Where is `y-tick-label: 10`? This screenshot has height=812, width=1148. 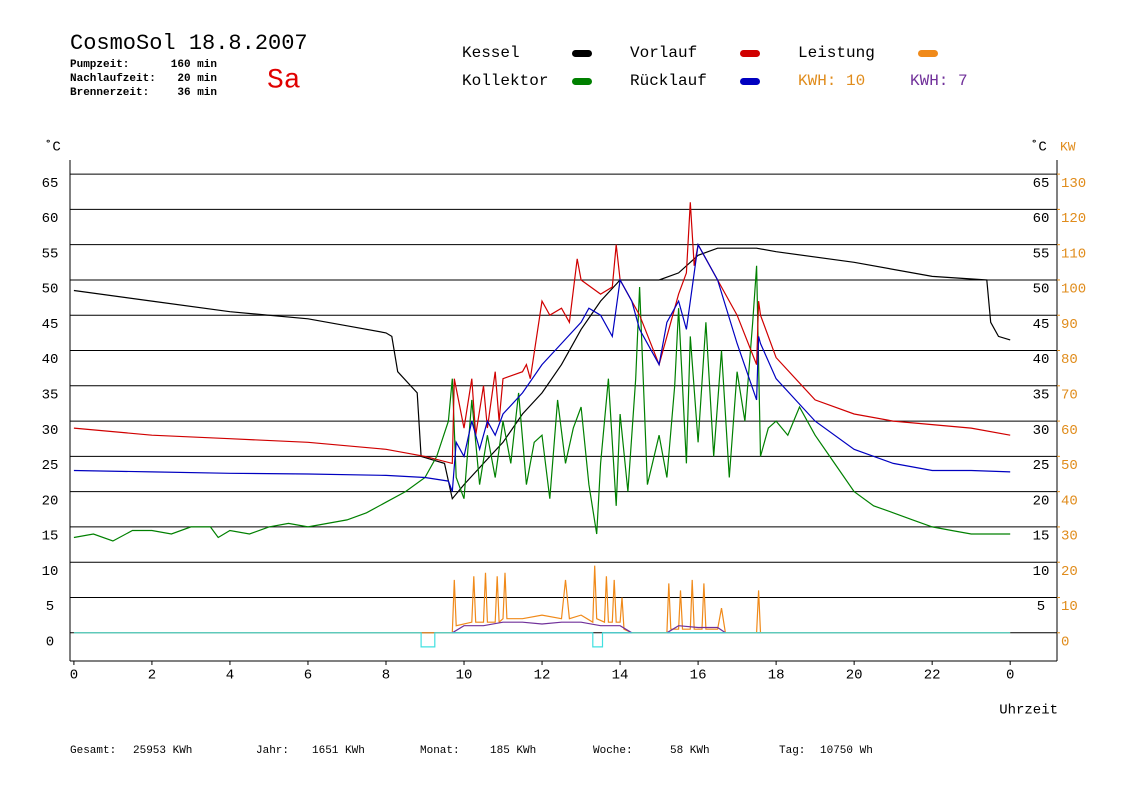 y-tick-label: 10 is located at coordinates (50, 572).